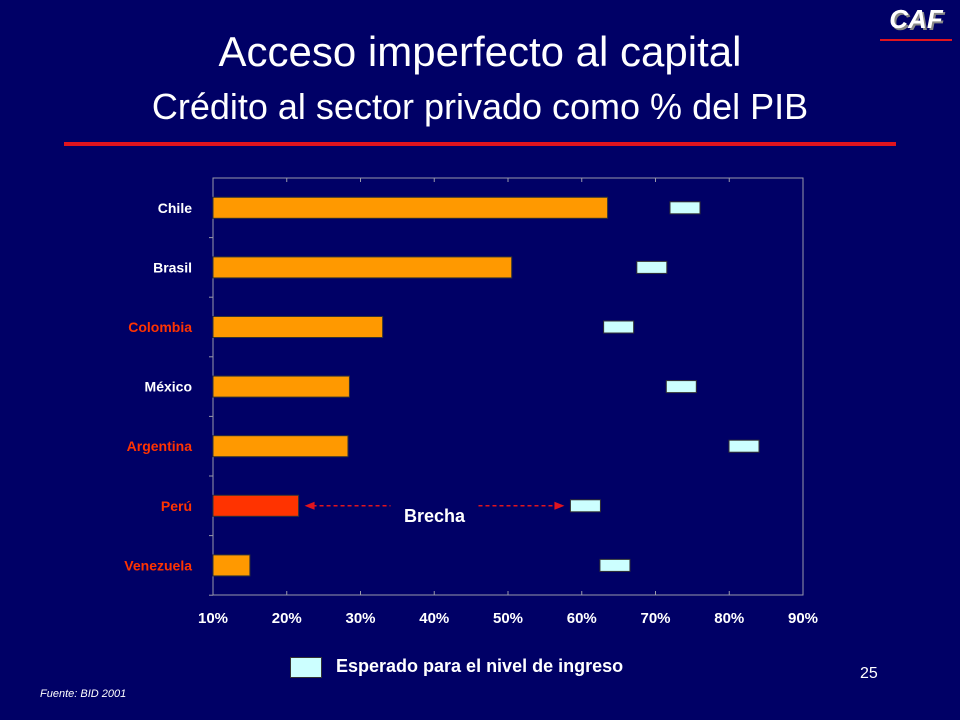  I want to click on x-tick-label: 30%, so click(360, 618).